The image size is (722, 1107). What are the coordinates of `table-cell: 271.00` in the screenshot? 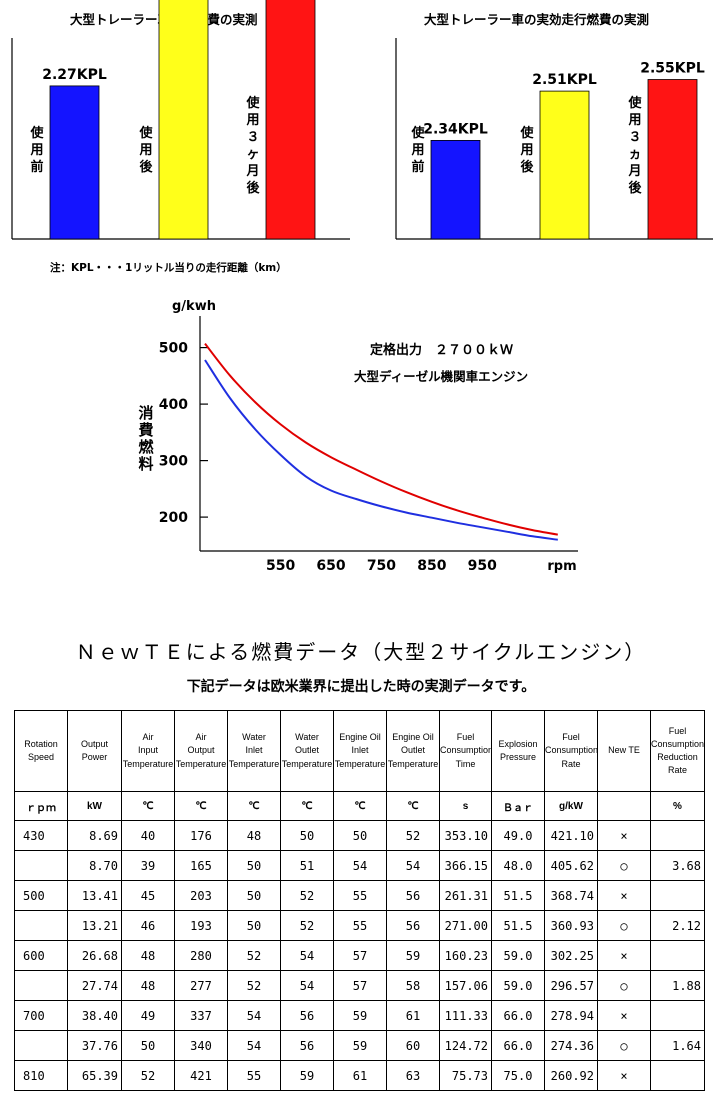 It's located at (465, 925).